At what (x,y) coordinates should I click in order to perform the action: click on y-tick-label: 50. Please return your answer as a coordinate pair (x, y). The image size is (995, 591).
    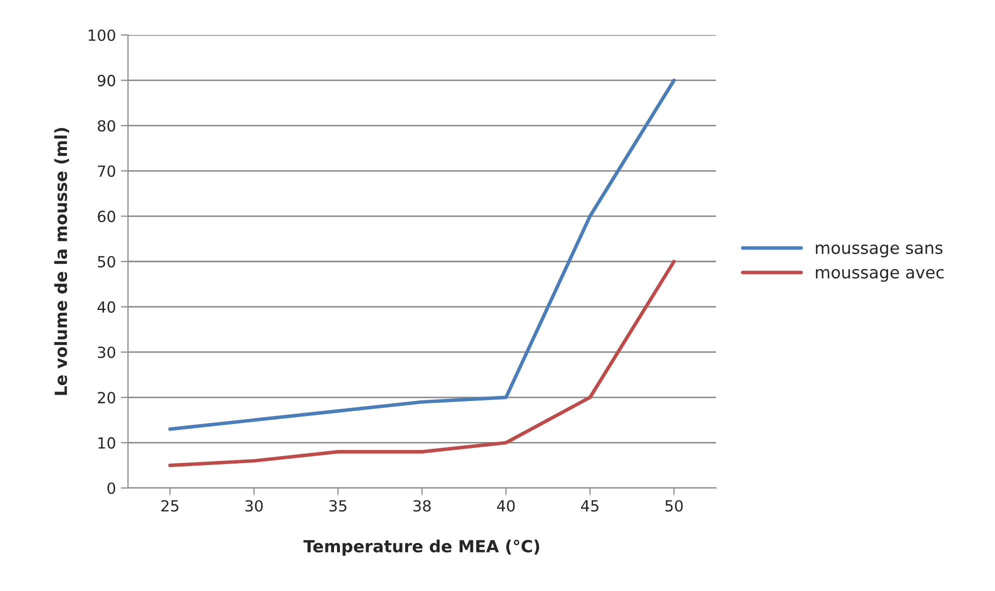
    Looking at the image, I should click on (107, 262).